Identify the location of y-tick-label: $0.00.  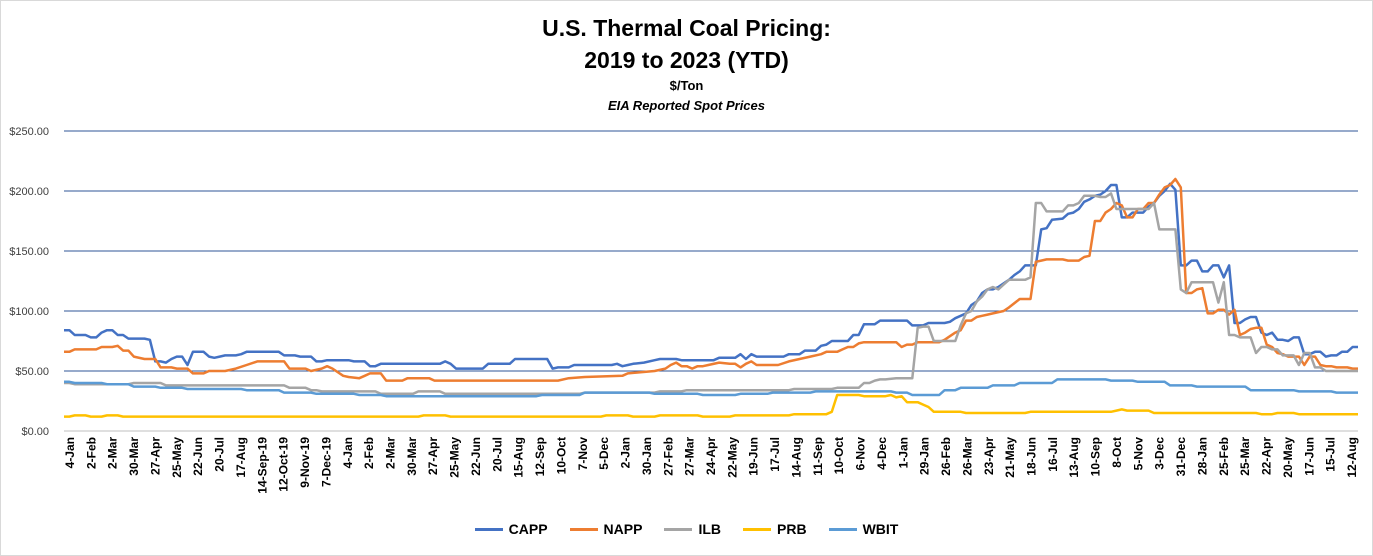
(35, 432).